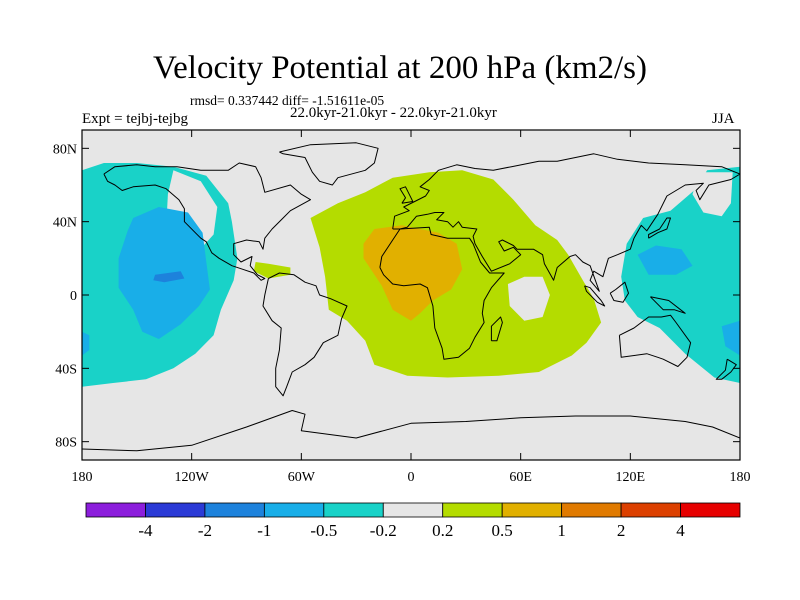 The width and height of the screenshot is (800, 600). Describe the element at coordinates (192, 477) in the screenshot. I see `x-tick-label: 120W` at that location.